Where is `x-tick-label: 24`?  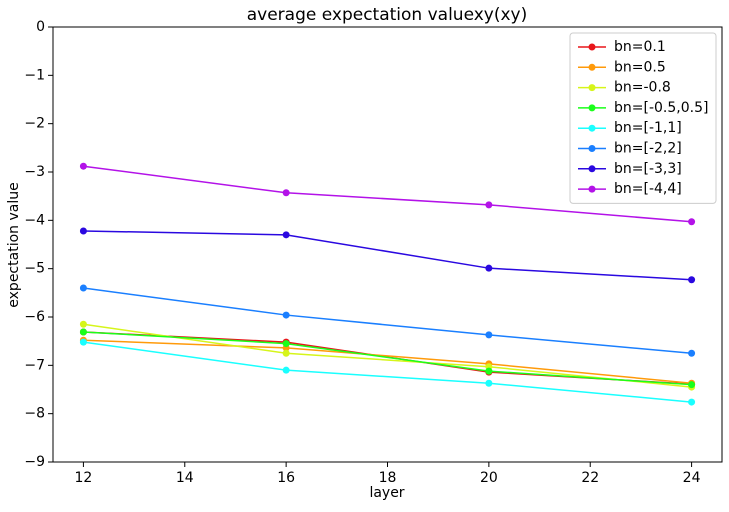
x-tick-label: 24 is located at coordinates (692, 478).